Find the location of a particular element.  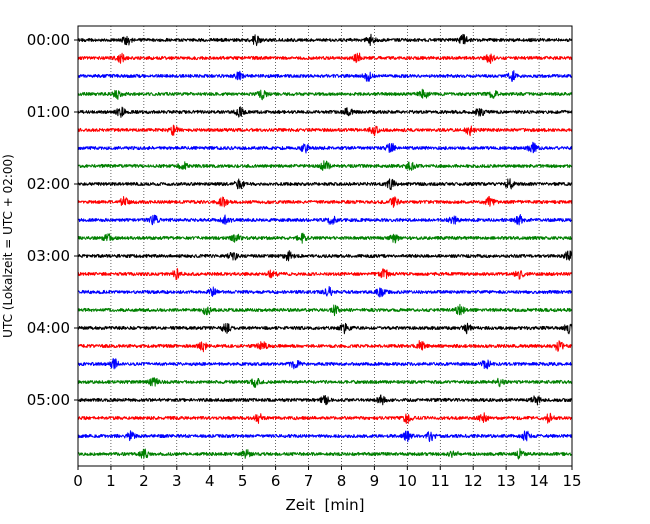

x-axis-label: Zeit [min] is located at coordinates (324, 505).